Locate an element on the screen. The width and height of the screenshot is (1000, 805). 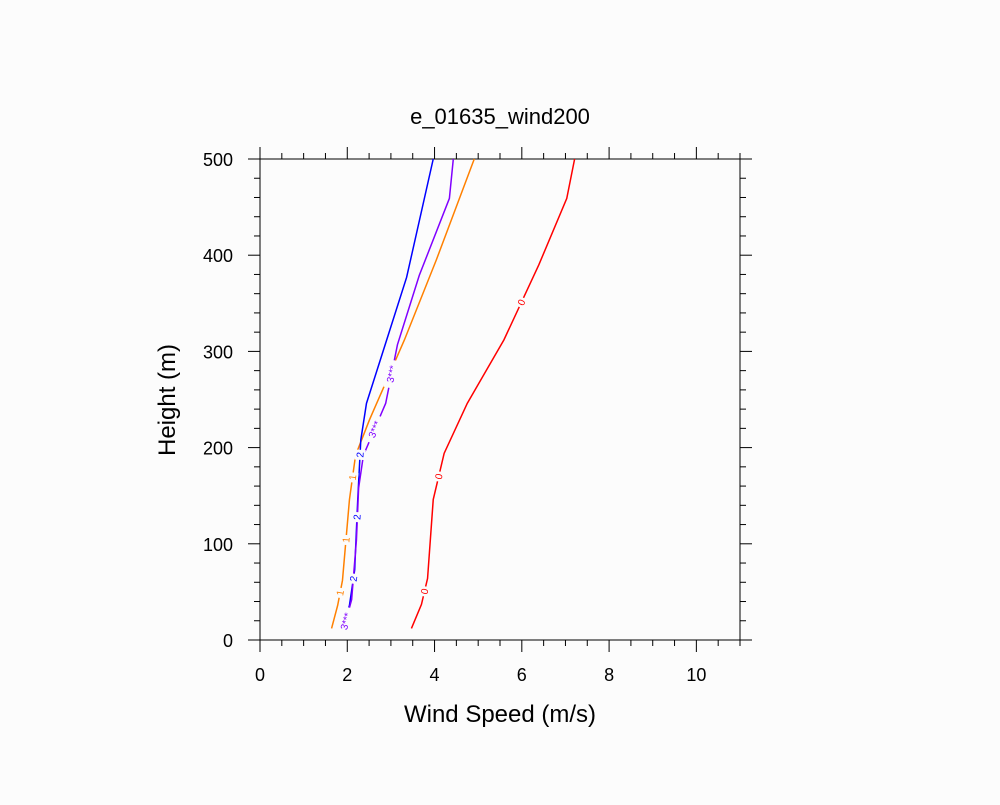
y-axis-label: Height (m) is located at coordinates (167, 400).